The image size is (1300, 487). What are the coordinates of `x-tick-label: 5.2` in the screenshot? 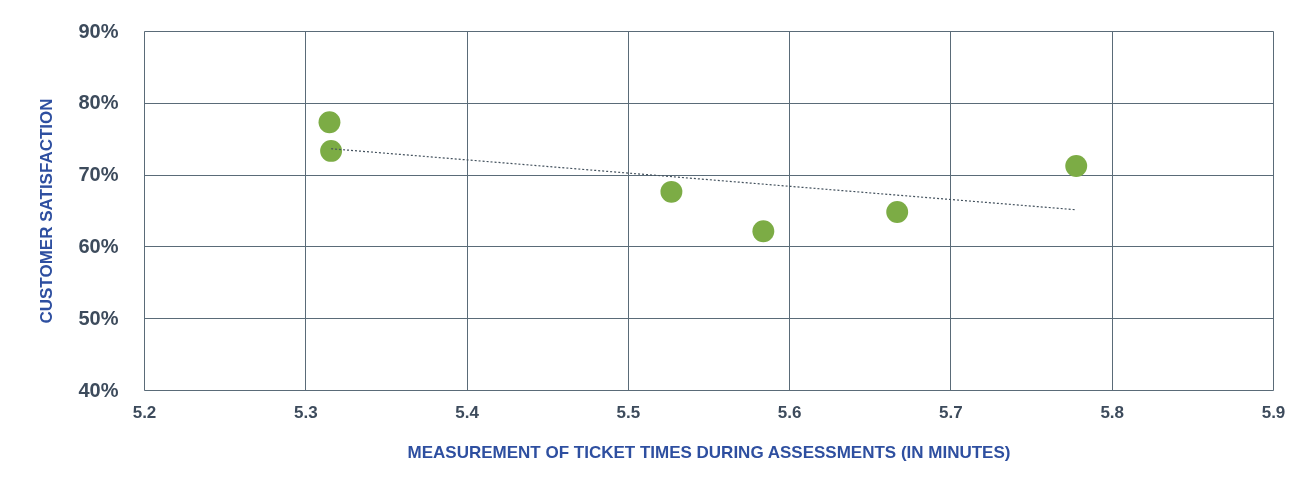 It's located at (144, 412).